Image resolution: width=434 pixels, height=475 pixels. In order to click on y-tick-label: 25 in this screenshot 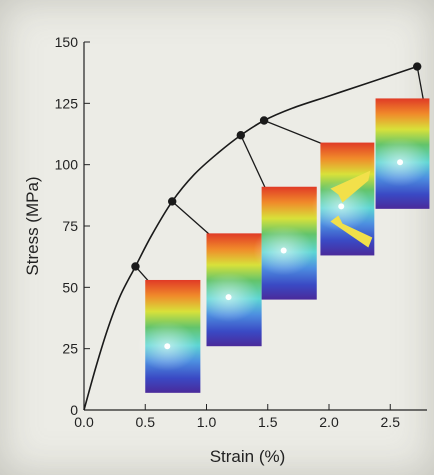, I will do `click(70, 349)`.